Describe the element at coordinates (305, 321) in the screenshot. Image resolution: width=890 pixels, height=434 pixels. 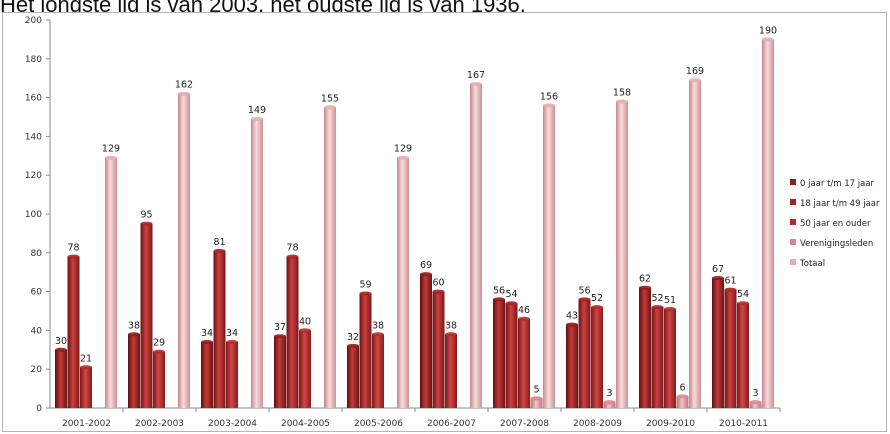
I see `data-label: 40` at that location.